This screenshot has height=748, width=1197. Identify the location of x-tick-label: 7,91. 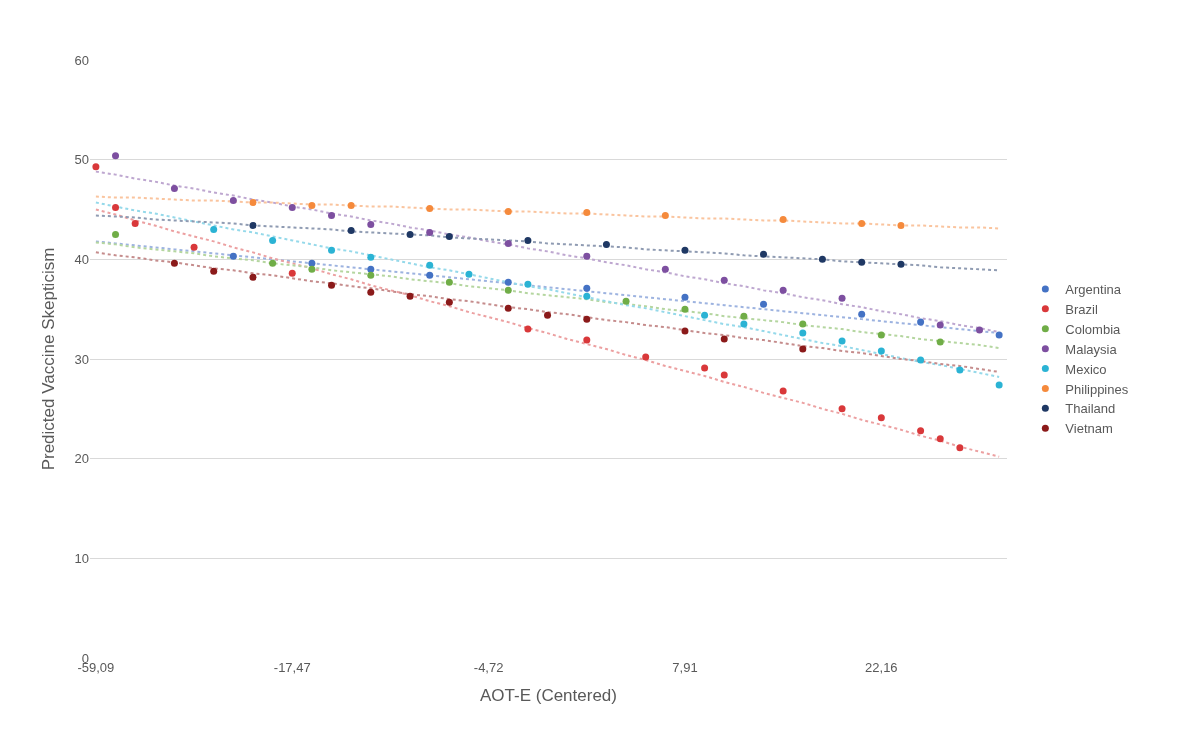
(685, 667).